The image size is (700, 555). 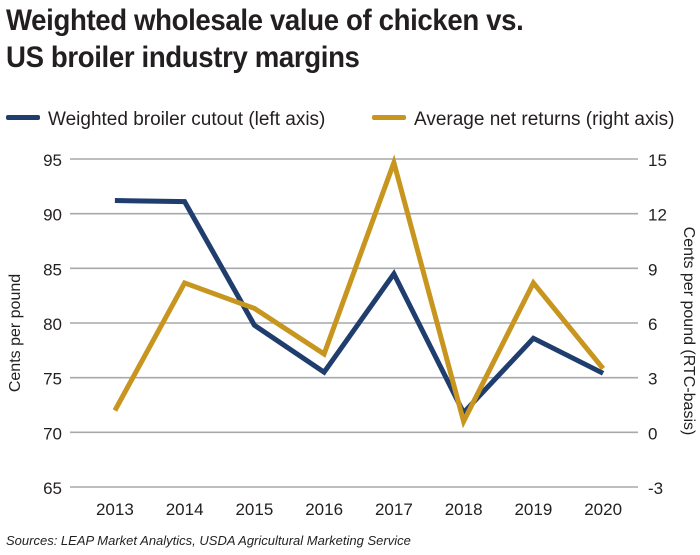 I want to click on y-right-tick-label: 9, so click(x=652, y=269).